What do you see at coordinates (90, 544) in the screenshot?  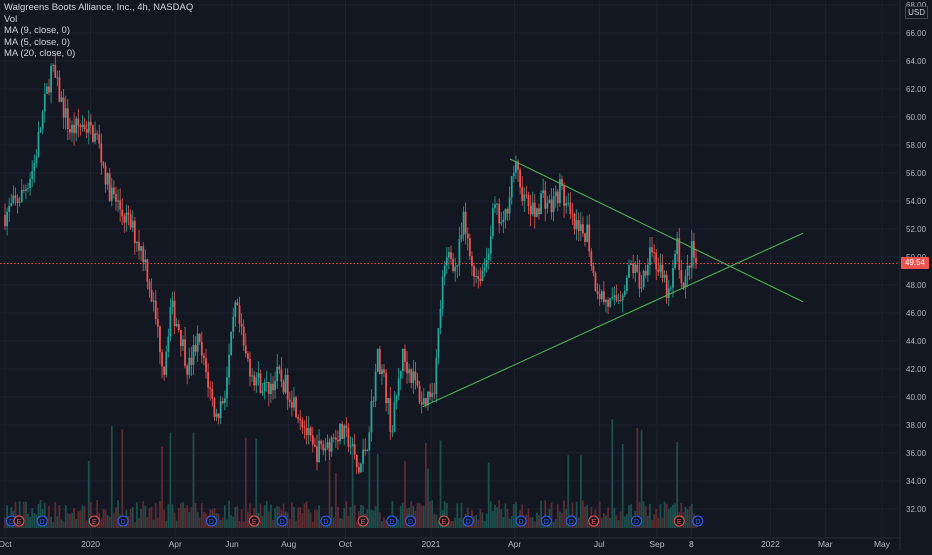 I see `x-tick-label: 2020` at bounding box center [90, 544].